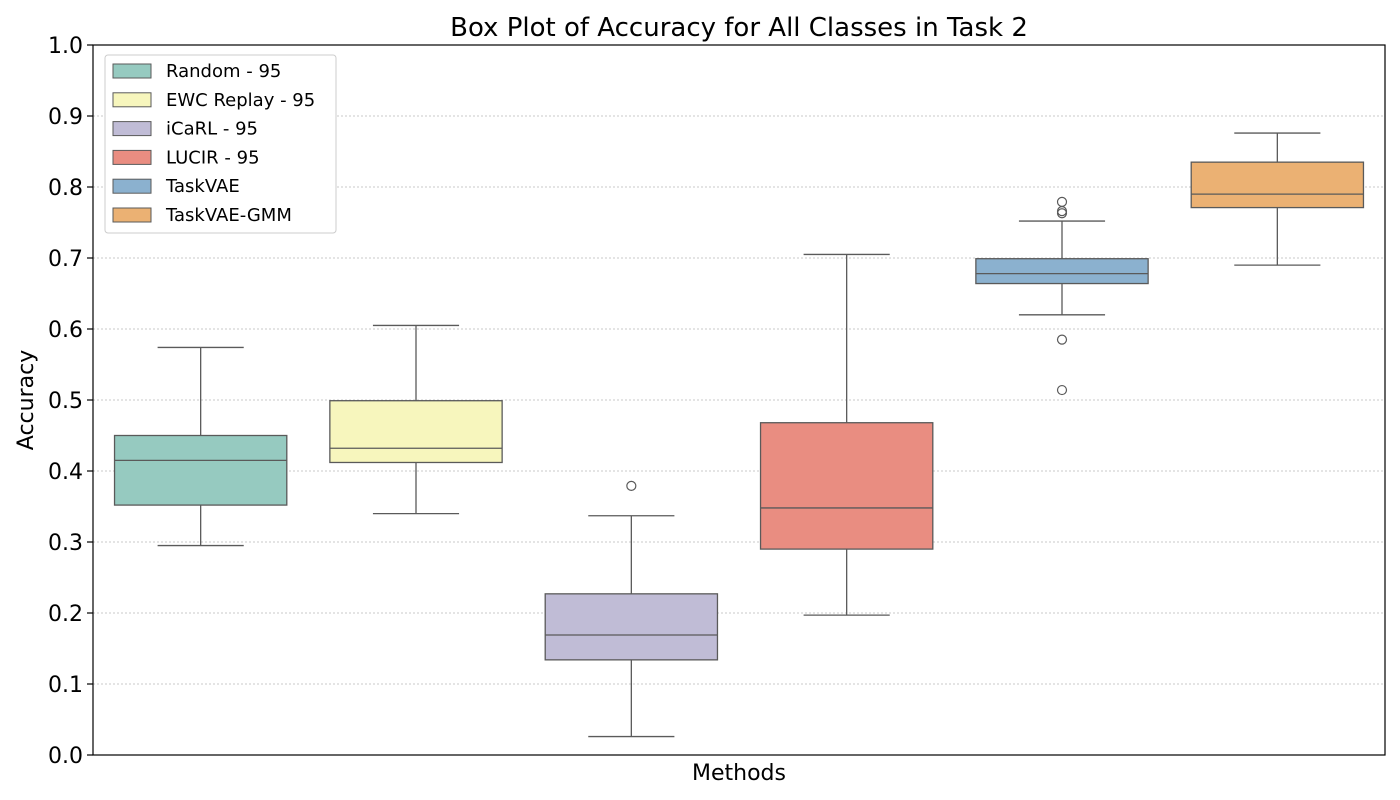 The width and height of the screenshot is (1400, 800). I want to click on legend-label: iCaRL - 95, so click(212, 129).